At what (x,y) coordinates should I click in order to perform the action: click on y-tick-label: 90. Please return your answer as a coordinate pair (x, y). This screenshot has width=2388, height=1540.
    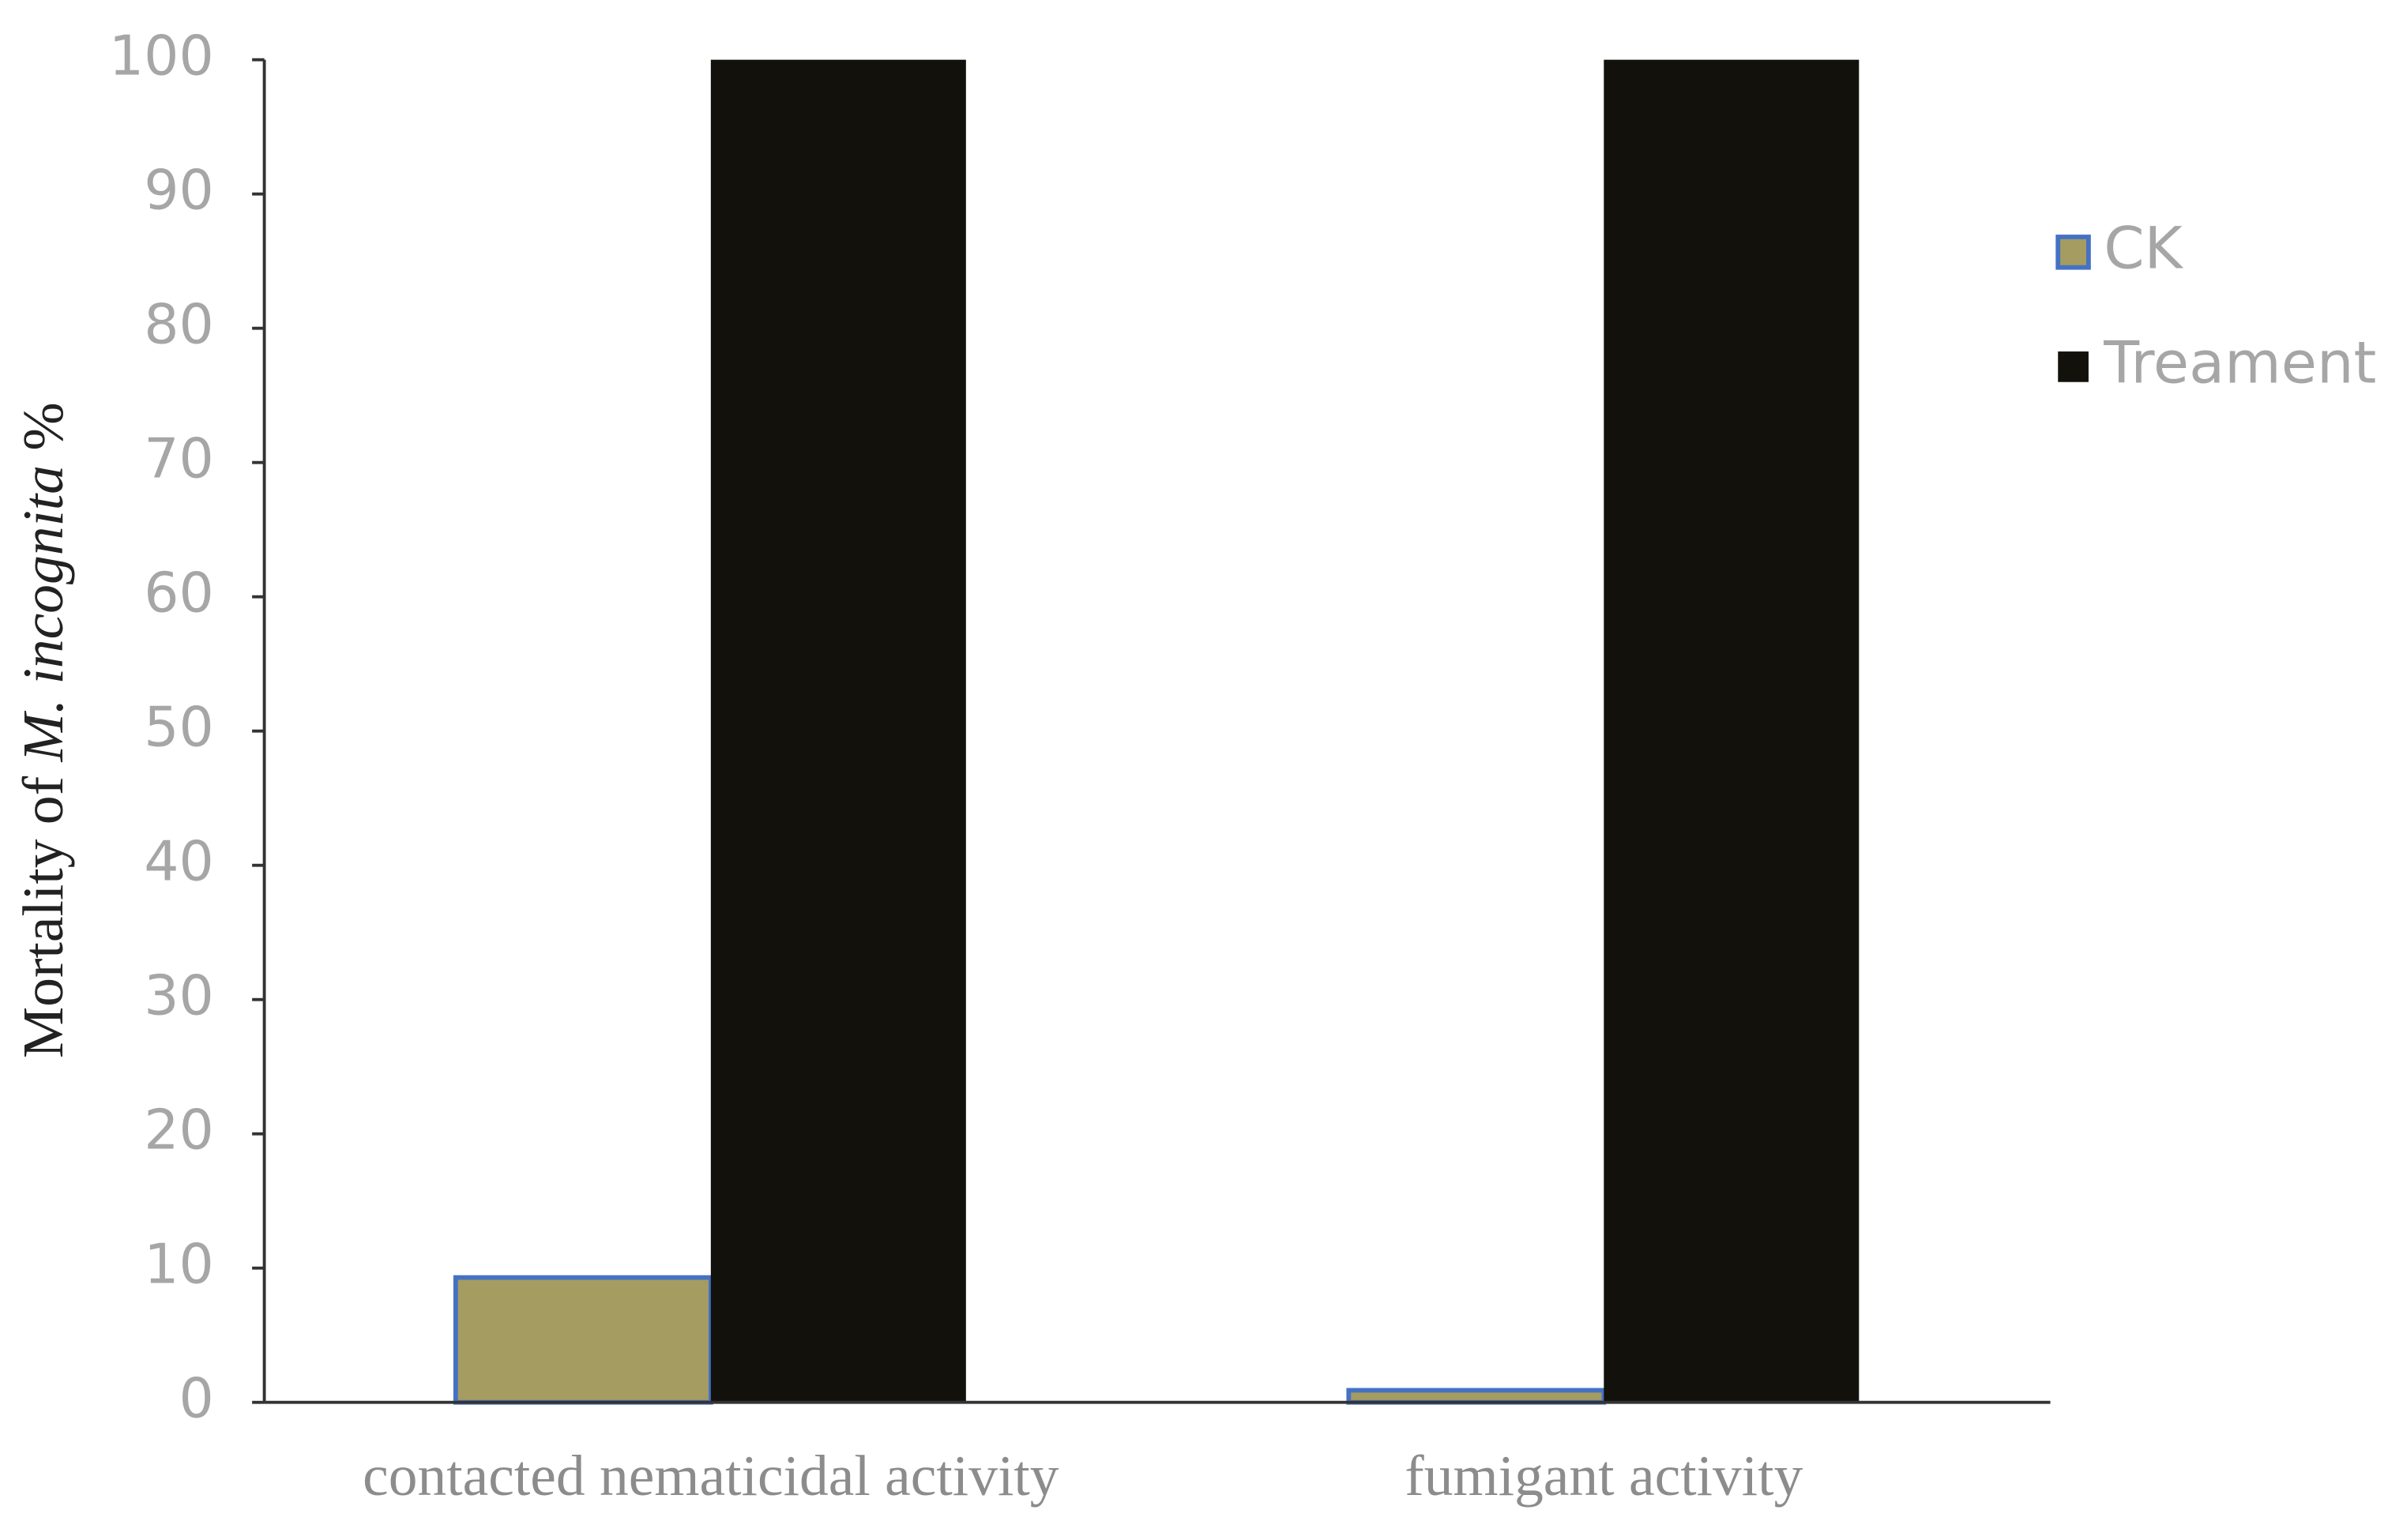
    Looking at the image, I should click on (179, 191).